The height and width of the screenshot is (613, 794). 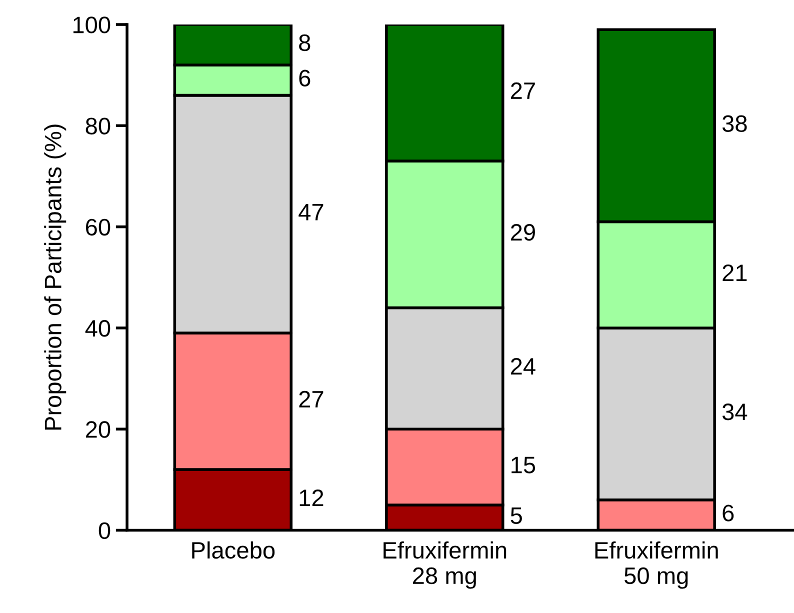 I want to click on y-tick-label: 80, so click(x=98, y=126).